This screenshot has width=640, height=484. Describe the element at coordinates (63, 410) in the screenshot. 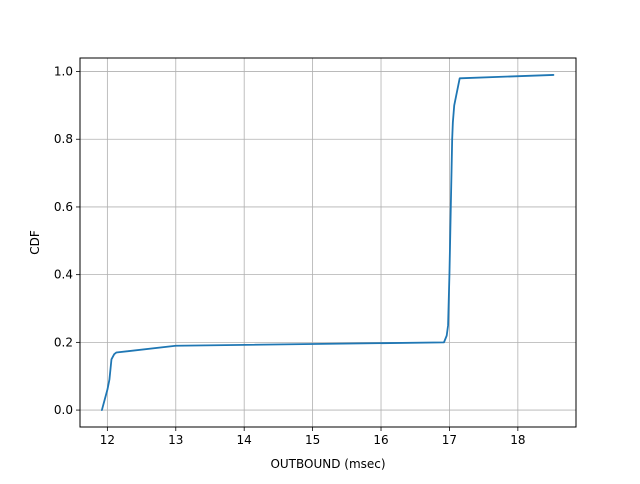

I see `y-tick-label: 0.0` at that location.